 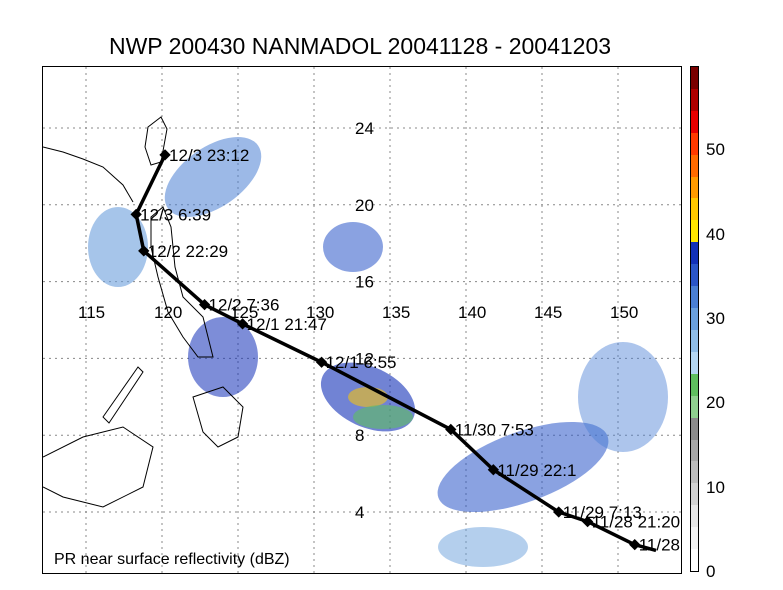 What do you see at coordinates (624, 312) in the screenshot?
I see `longitude-label: 150` at bounding box center [624, 312].